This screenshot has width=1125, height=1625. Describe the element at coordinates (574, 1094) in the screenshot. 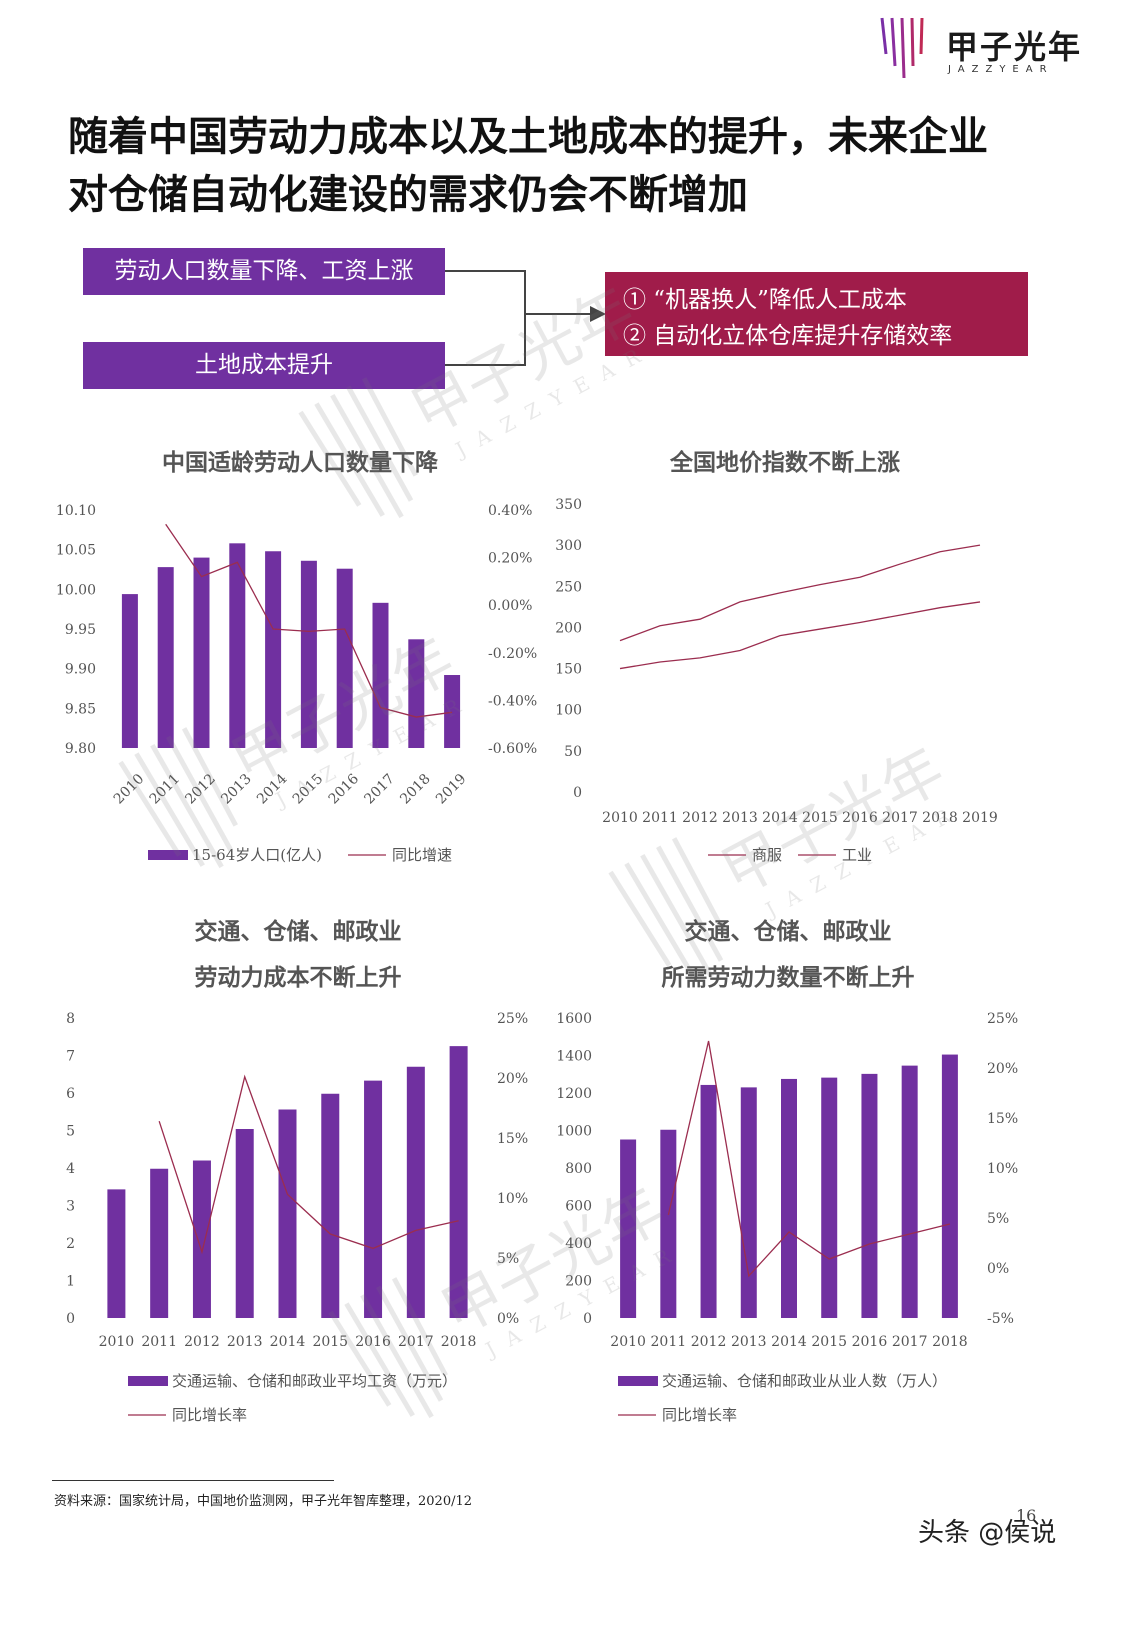

I see `y-tick-label: 1200` at that location.